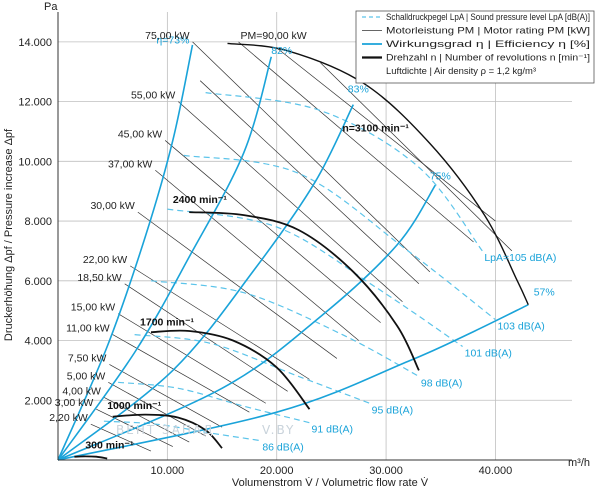 Image resolution: width=600 pixels, height=494 pixels. I want to click on y-tick-label-0: 2.000, so click(38, 401).